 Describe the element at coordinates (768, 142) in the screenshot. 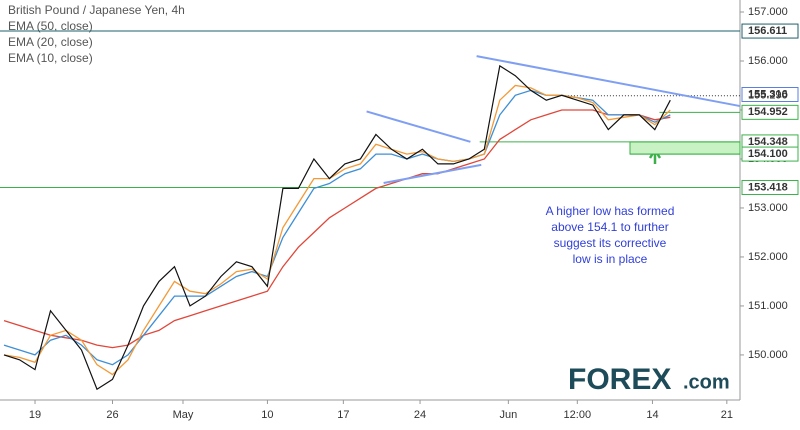

I see `level-label: 154.348` at that location.